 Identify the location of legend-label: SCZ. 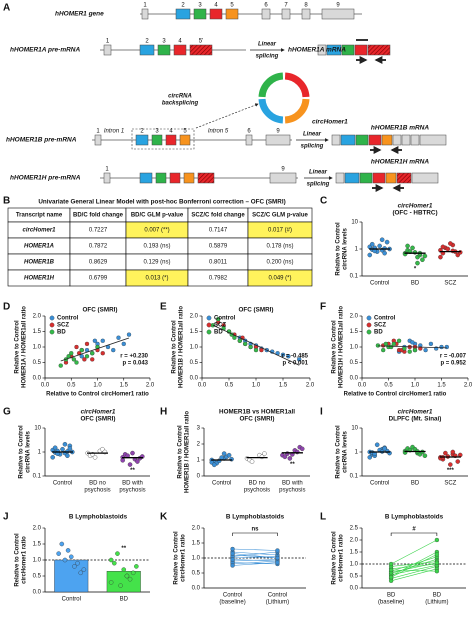
(380, 326).